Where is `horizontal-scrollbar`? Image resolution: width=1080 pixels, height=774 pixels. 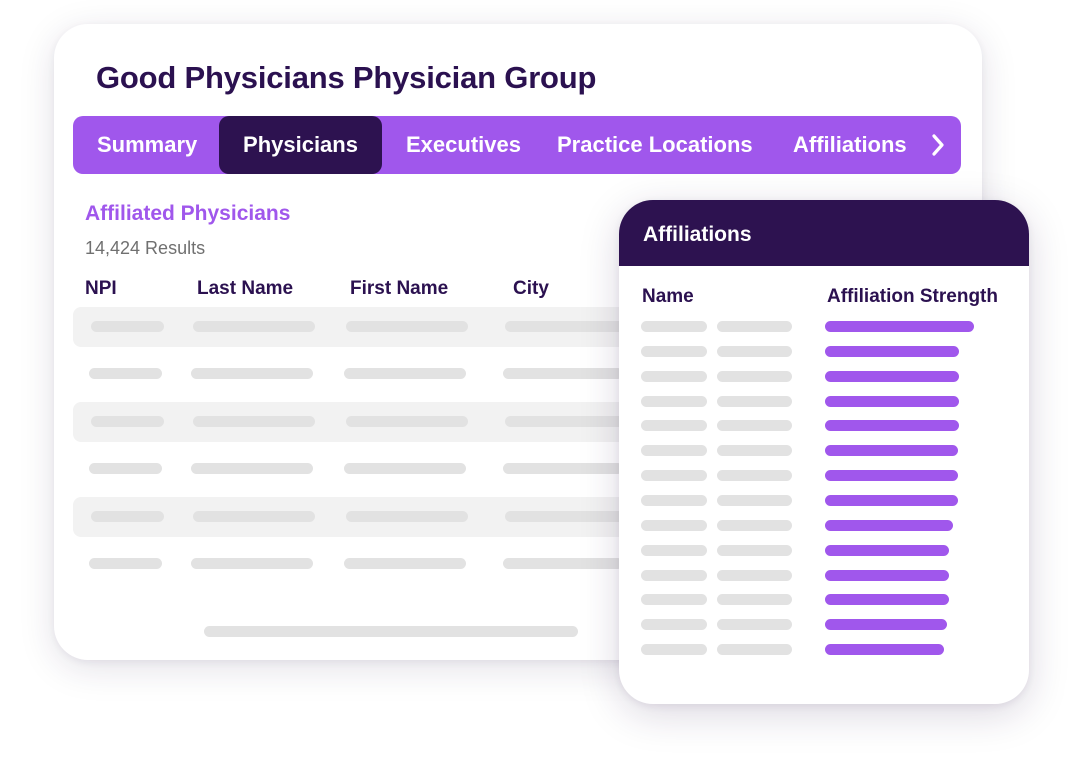 horizontal-scrollbar is located at coordinates (391, 631).